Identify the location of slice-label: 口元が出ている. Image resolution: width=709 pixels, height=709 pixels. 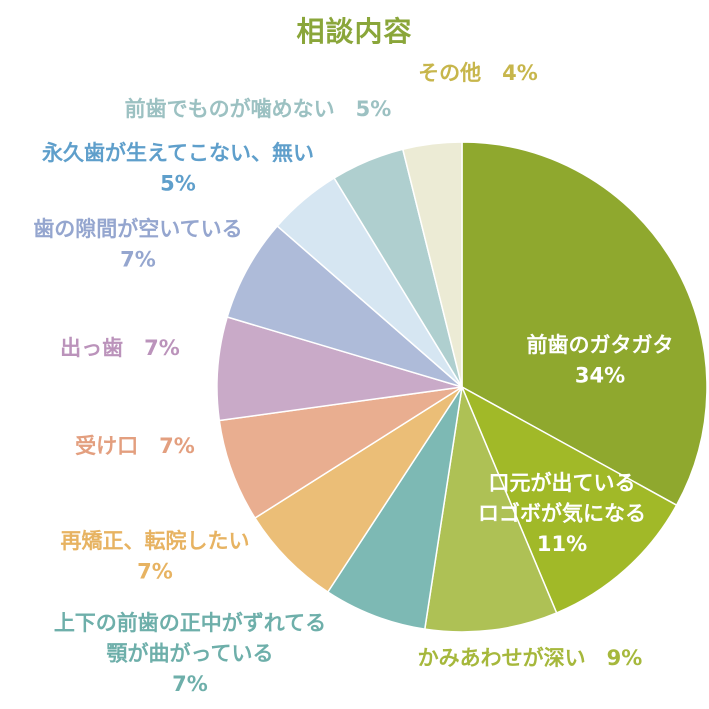
(562, 483).